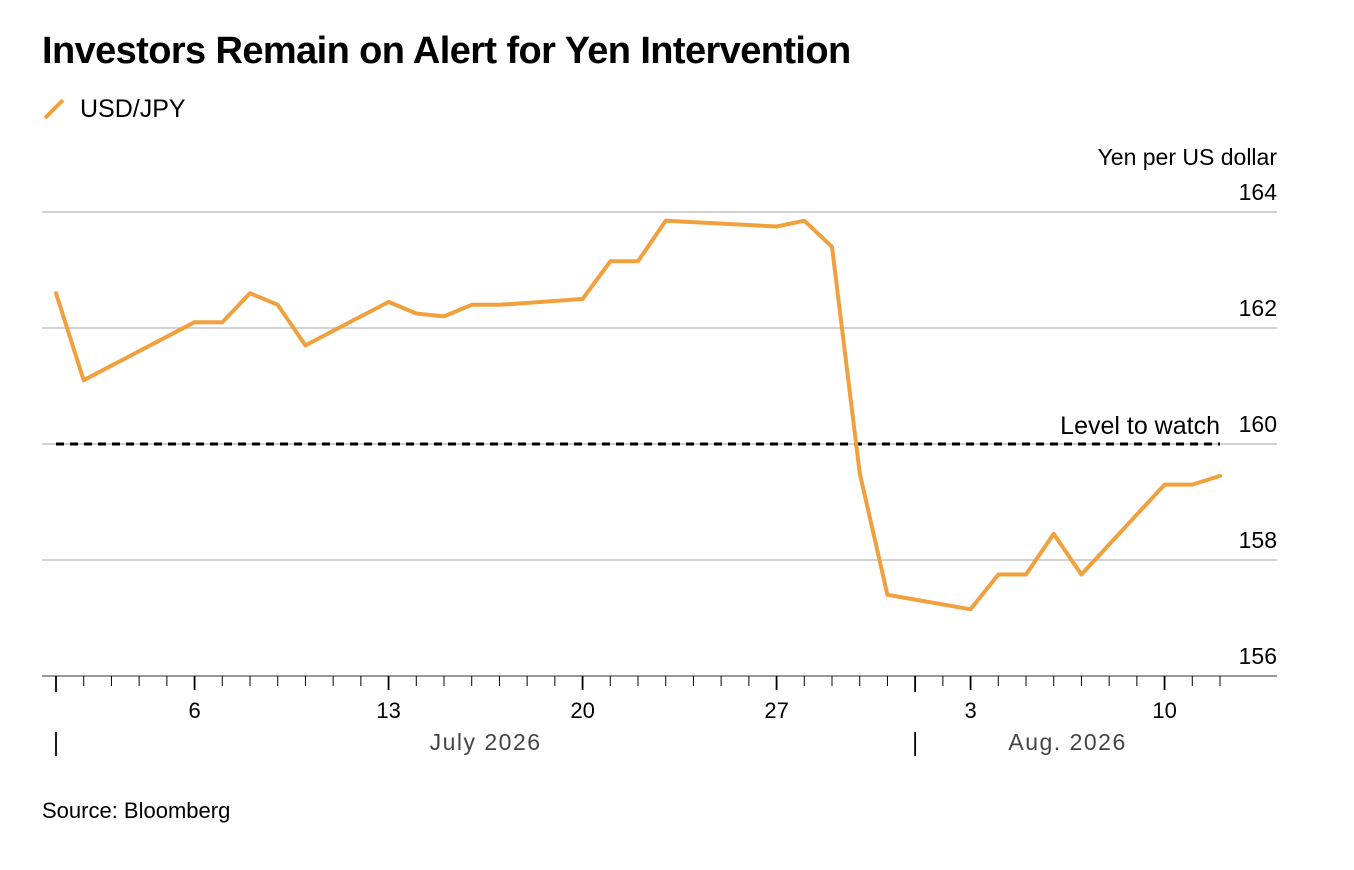  What do you see at coordinates (1164, 710) in the screenshot?
I see `x-tick-label-10: 10` at bounding box center [1164, 710].